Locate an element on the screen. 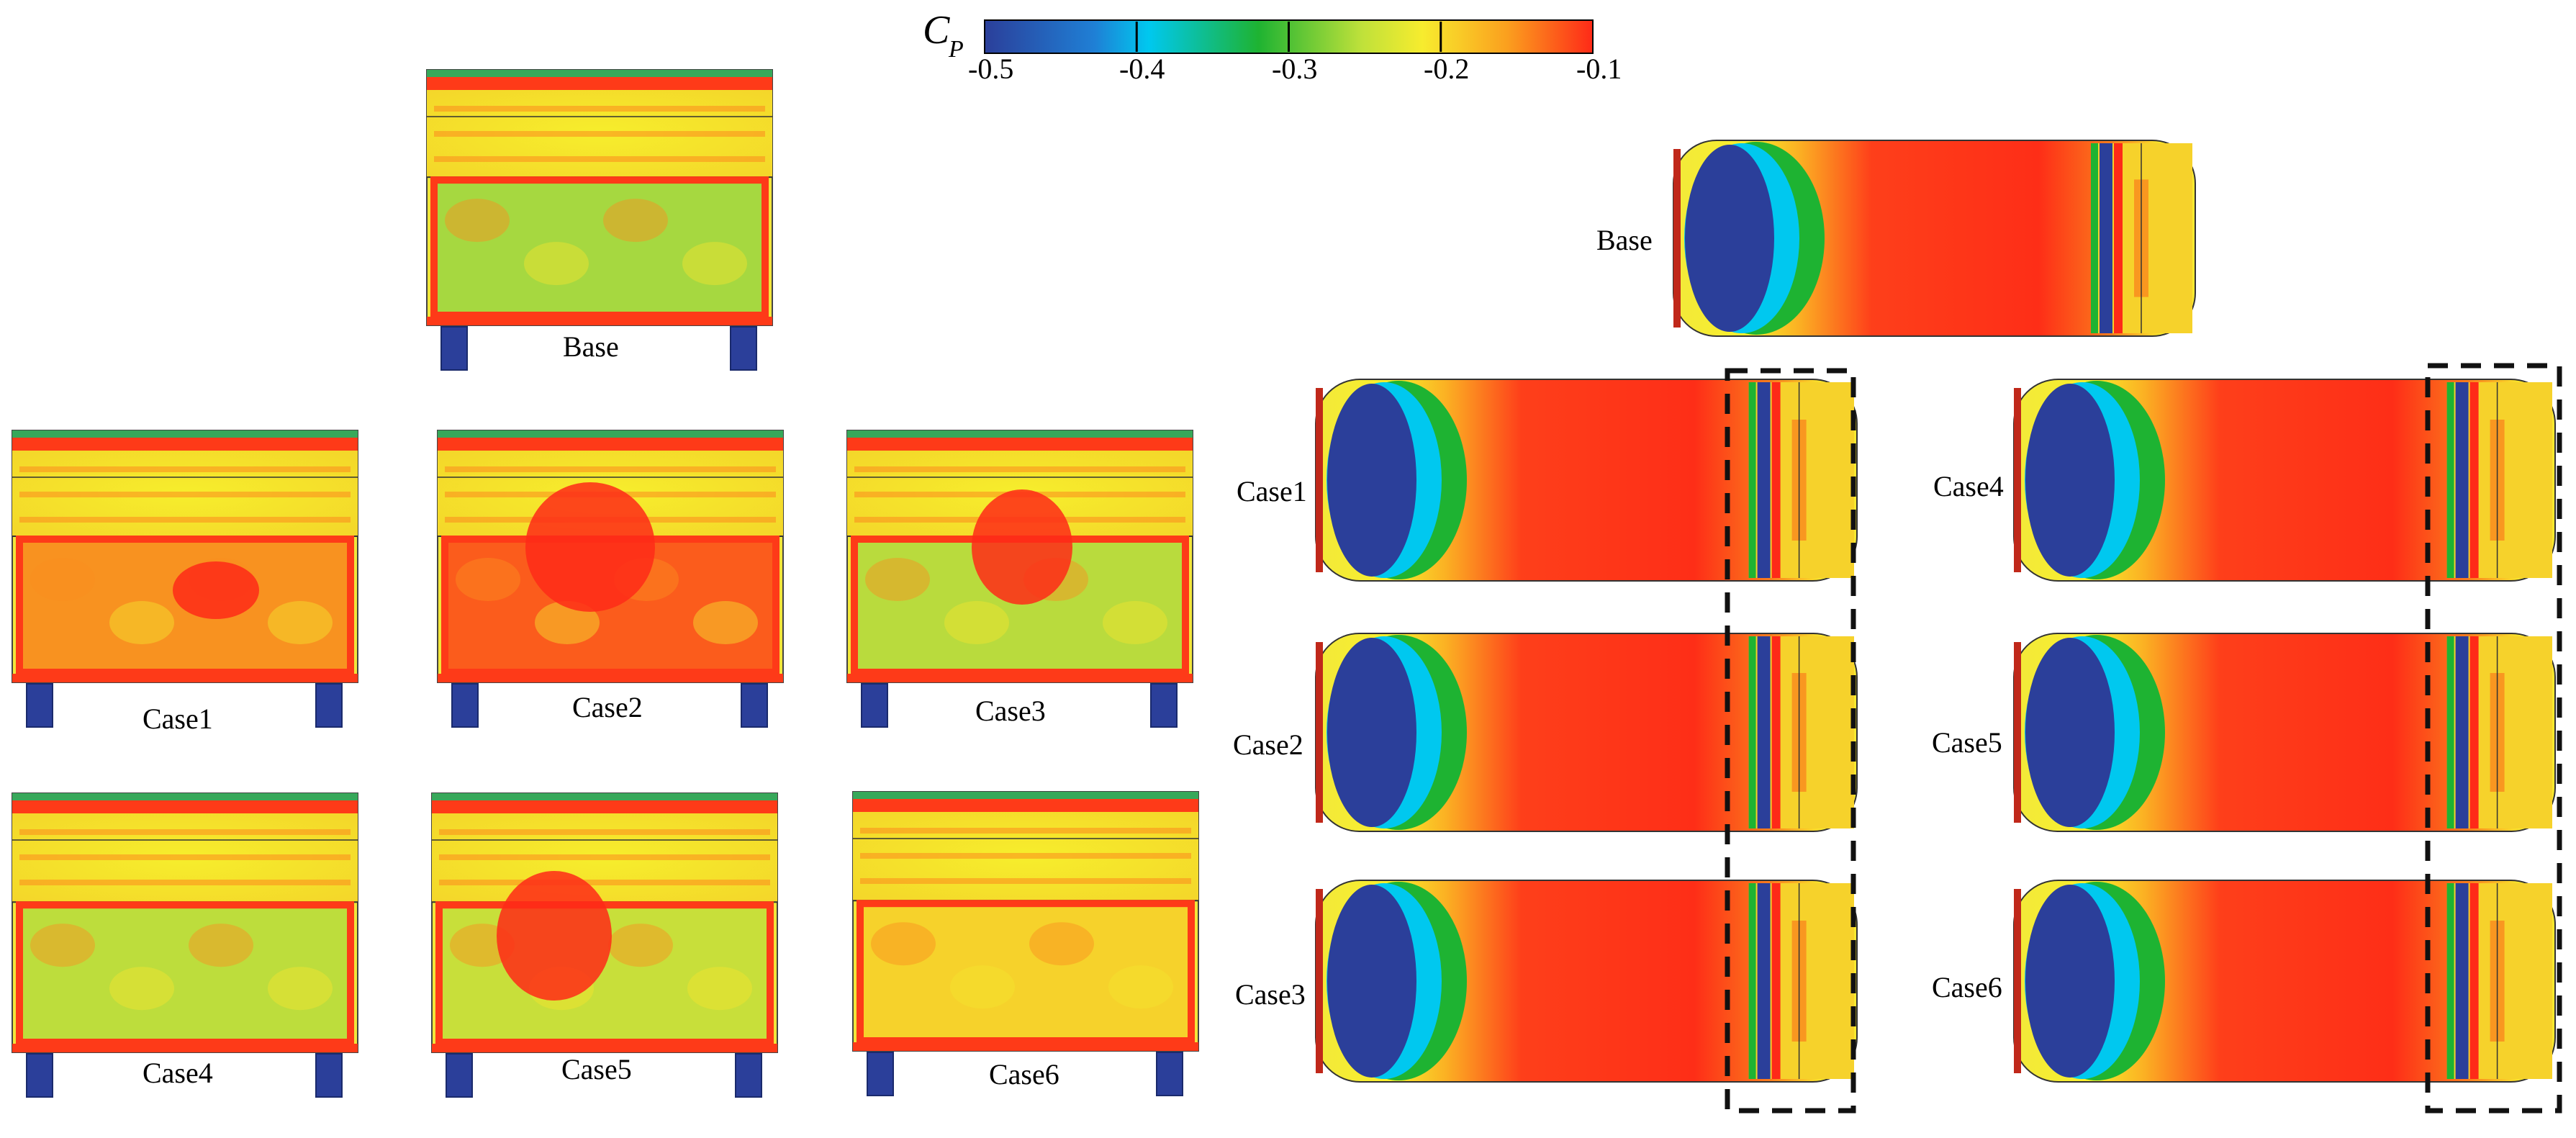  rear-label-case5: Case5 is located at coordinates (596, 1069).